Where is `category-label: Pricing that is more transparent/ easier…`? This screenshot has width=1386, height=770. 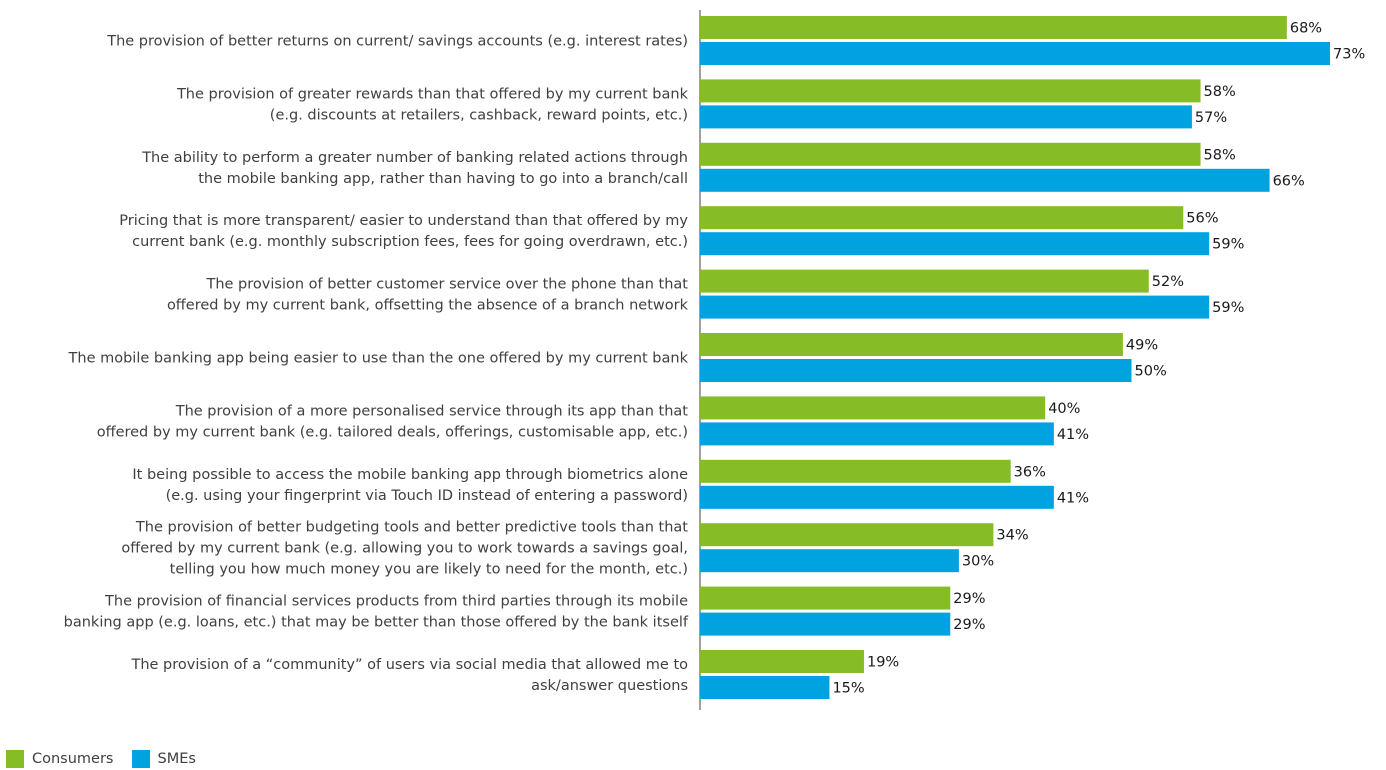 category-label: Pricing that is more transparent/ easier… is located at coordinates (403, 221).